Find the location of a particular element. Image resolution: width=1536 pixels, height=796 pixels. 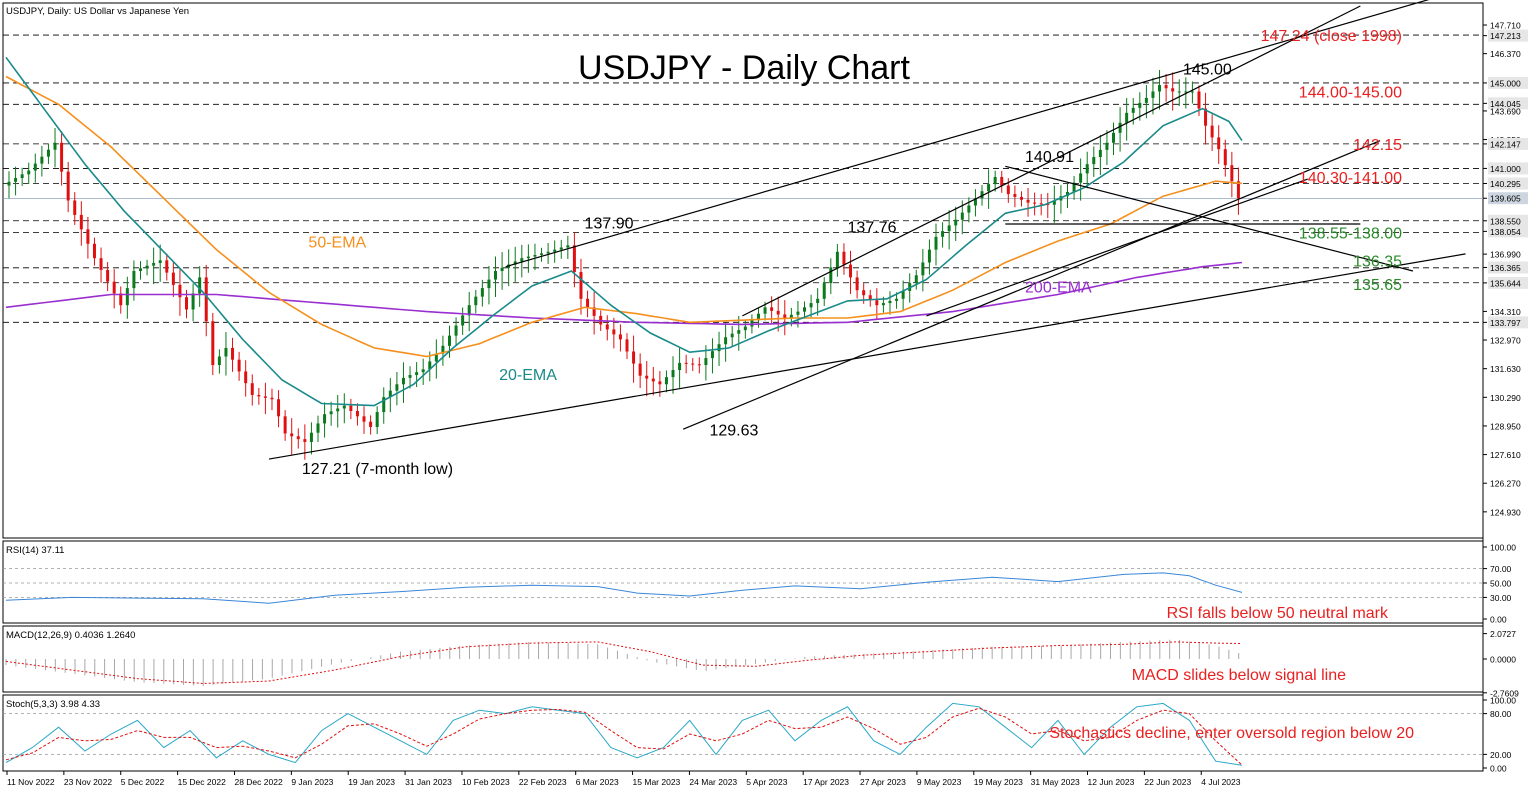

date-tick-label: 4 Jul 2023 is located at coordinates (1220, 782).